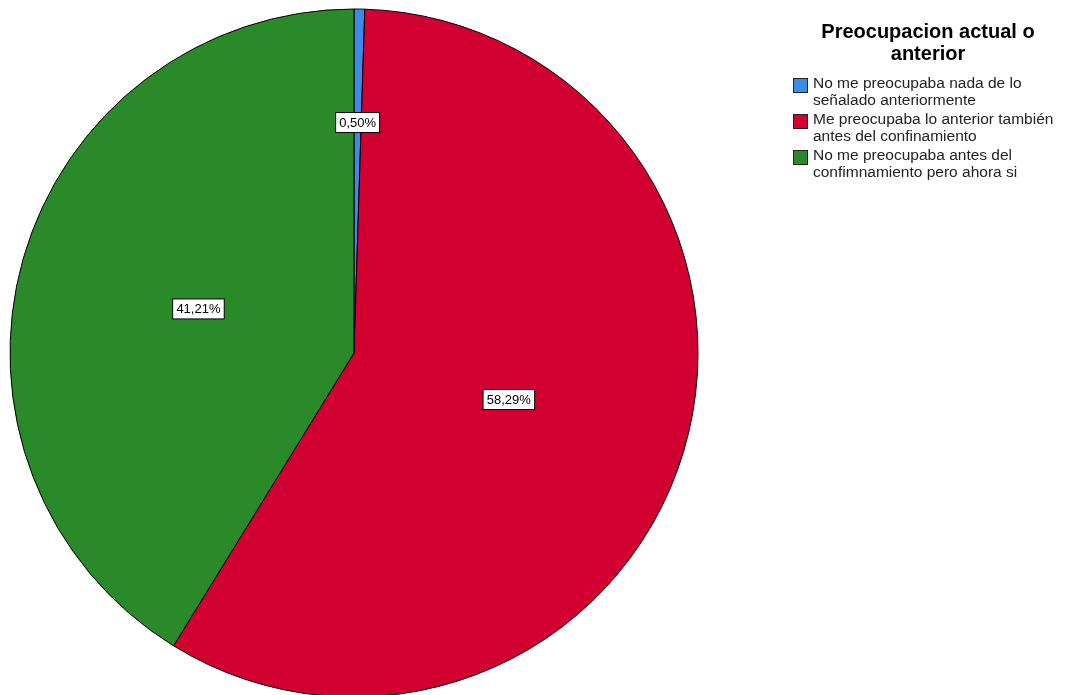  I want to click on data-label: 41,21%, so click(198, 309).